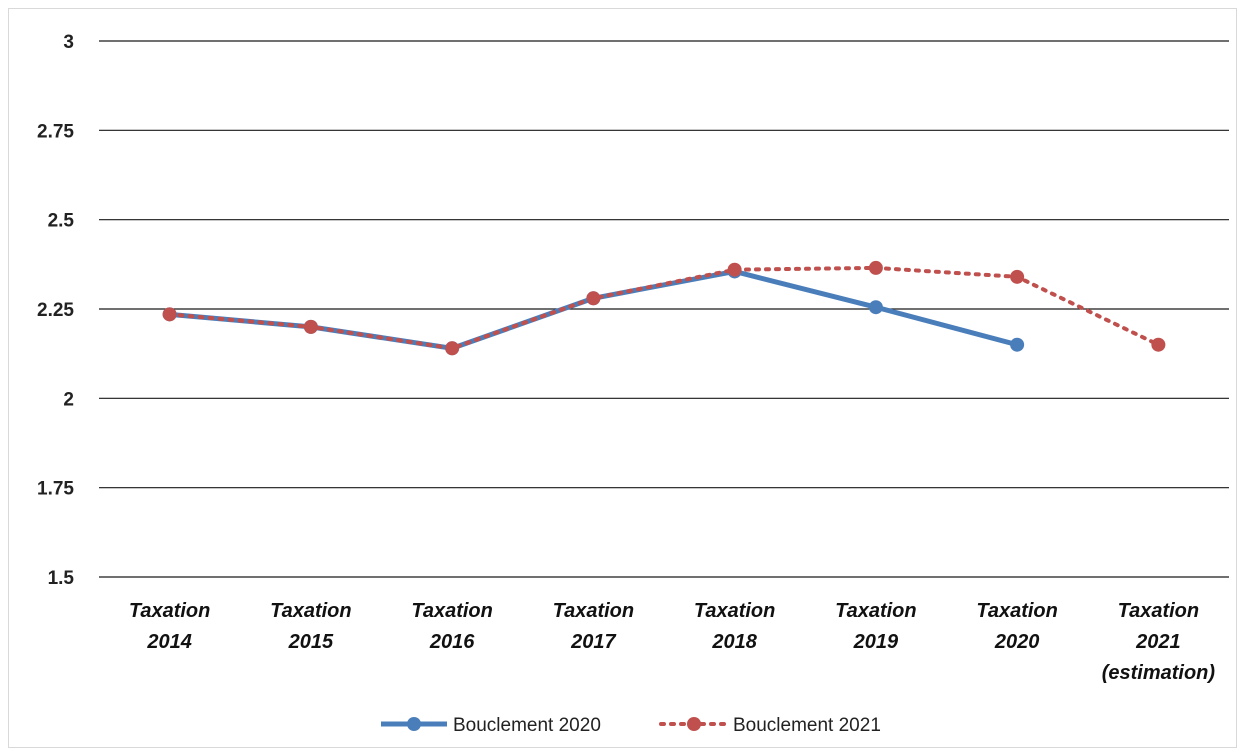  Describe the element at coordinates (1017, 642) in the screenshot. I see `x-tick-label-line: 2020` at that location.